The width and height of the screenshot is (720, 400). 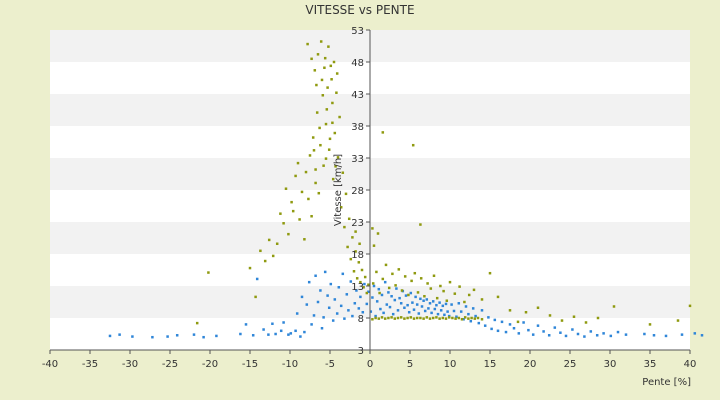 What do you see at coordinates (330, 364) in the screenshot?
I see `x-tick-label: -5` at bounding box center [330, 364].